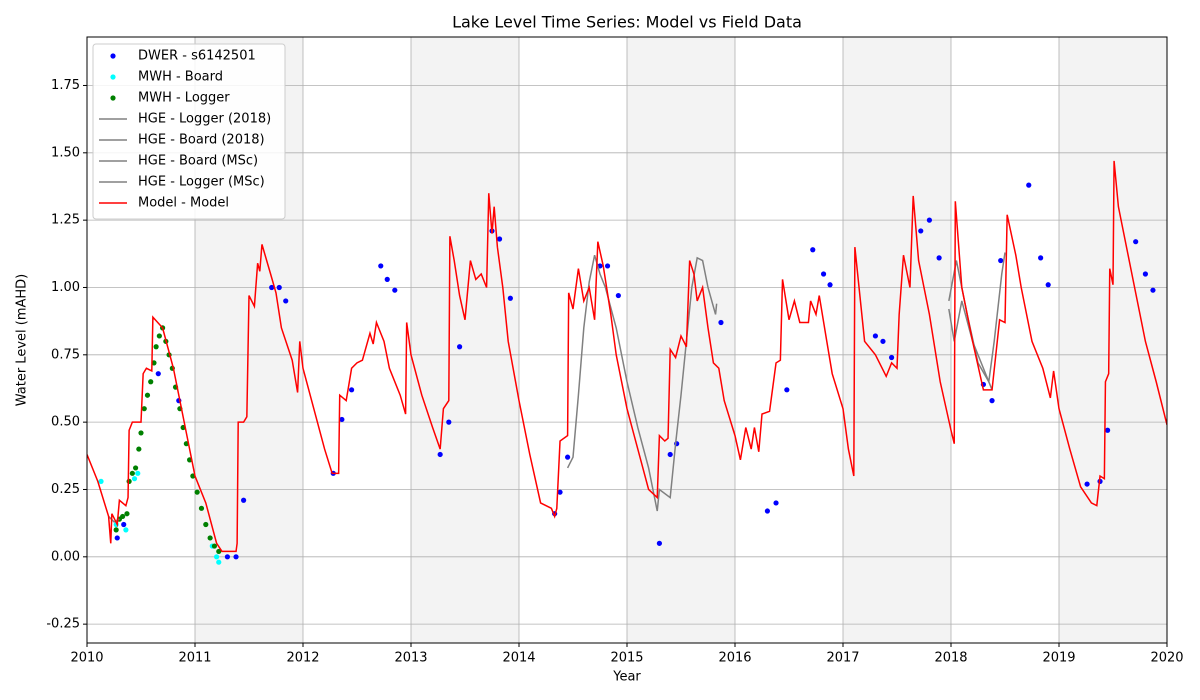  I want to click on x-tick-label: 2015, so click(626, 658).